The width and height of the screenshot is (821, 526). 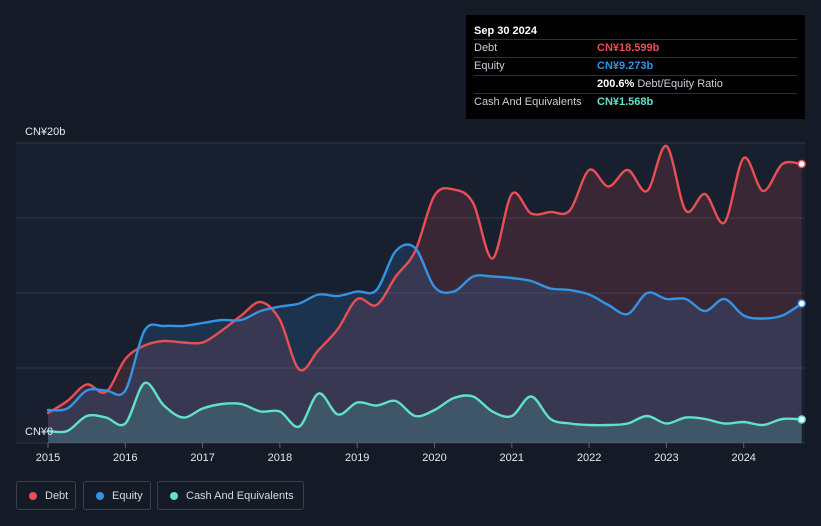 What do you see at coordinates (100, 495) in the screenshot?
I see `equity-legend-dot-icon` at bounding box center [100, 495].